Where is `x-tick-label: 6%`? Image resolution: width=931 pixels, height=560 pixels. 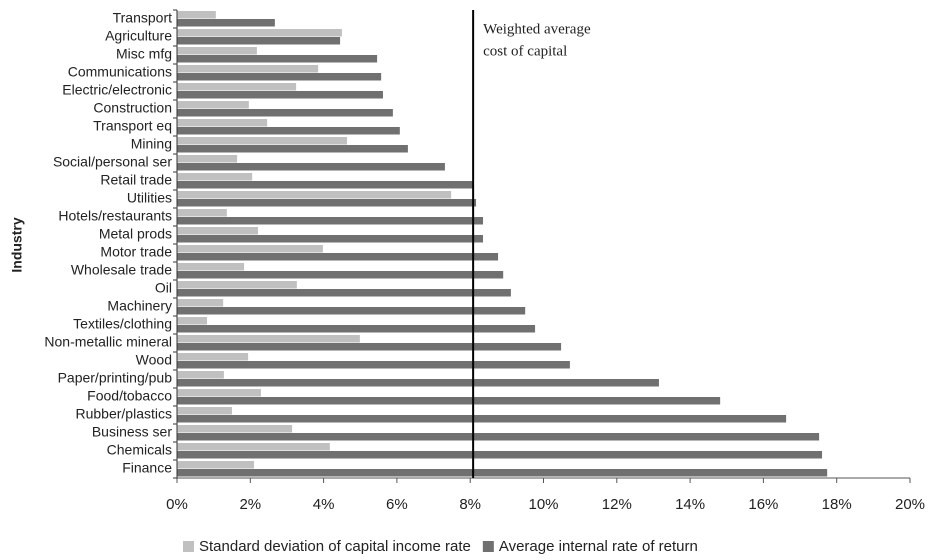
x-tick-label: 6% is located at coordinates (397, 504).